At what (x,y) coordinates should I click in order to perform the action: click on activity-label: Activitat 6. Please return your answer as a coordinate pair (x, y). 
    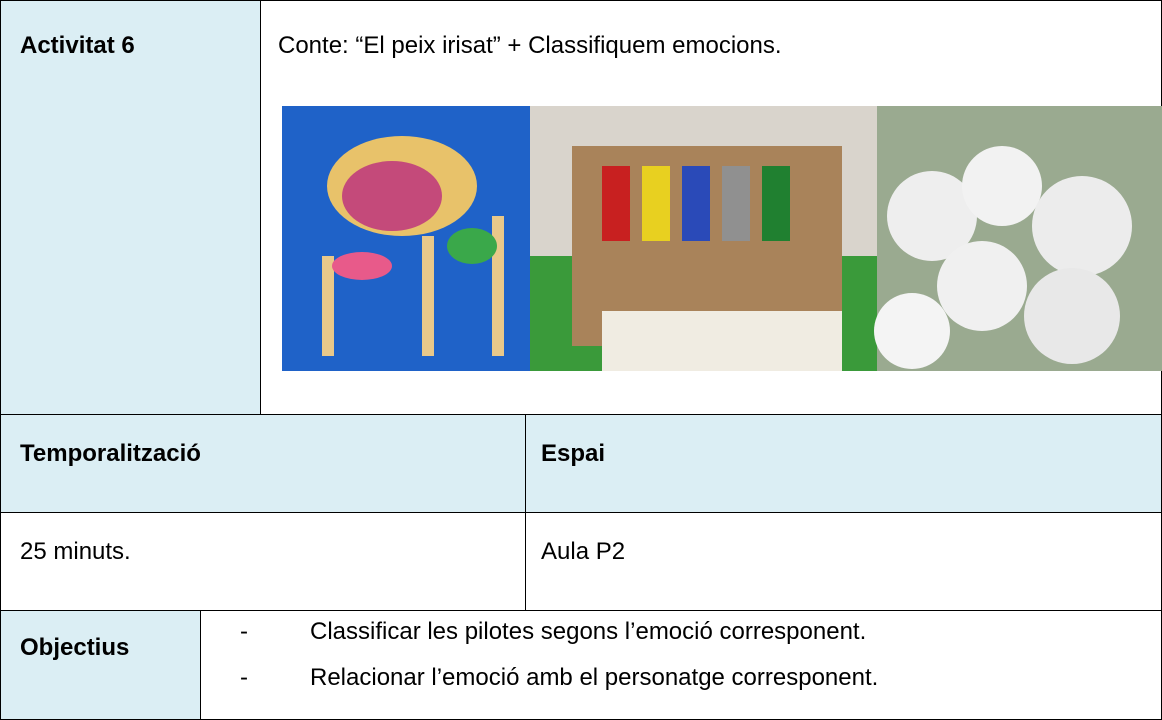
    Looking at the image, I should click on (77, 45).